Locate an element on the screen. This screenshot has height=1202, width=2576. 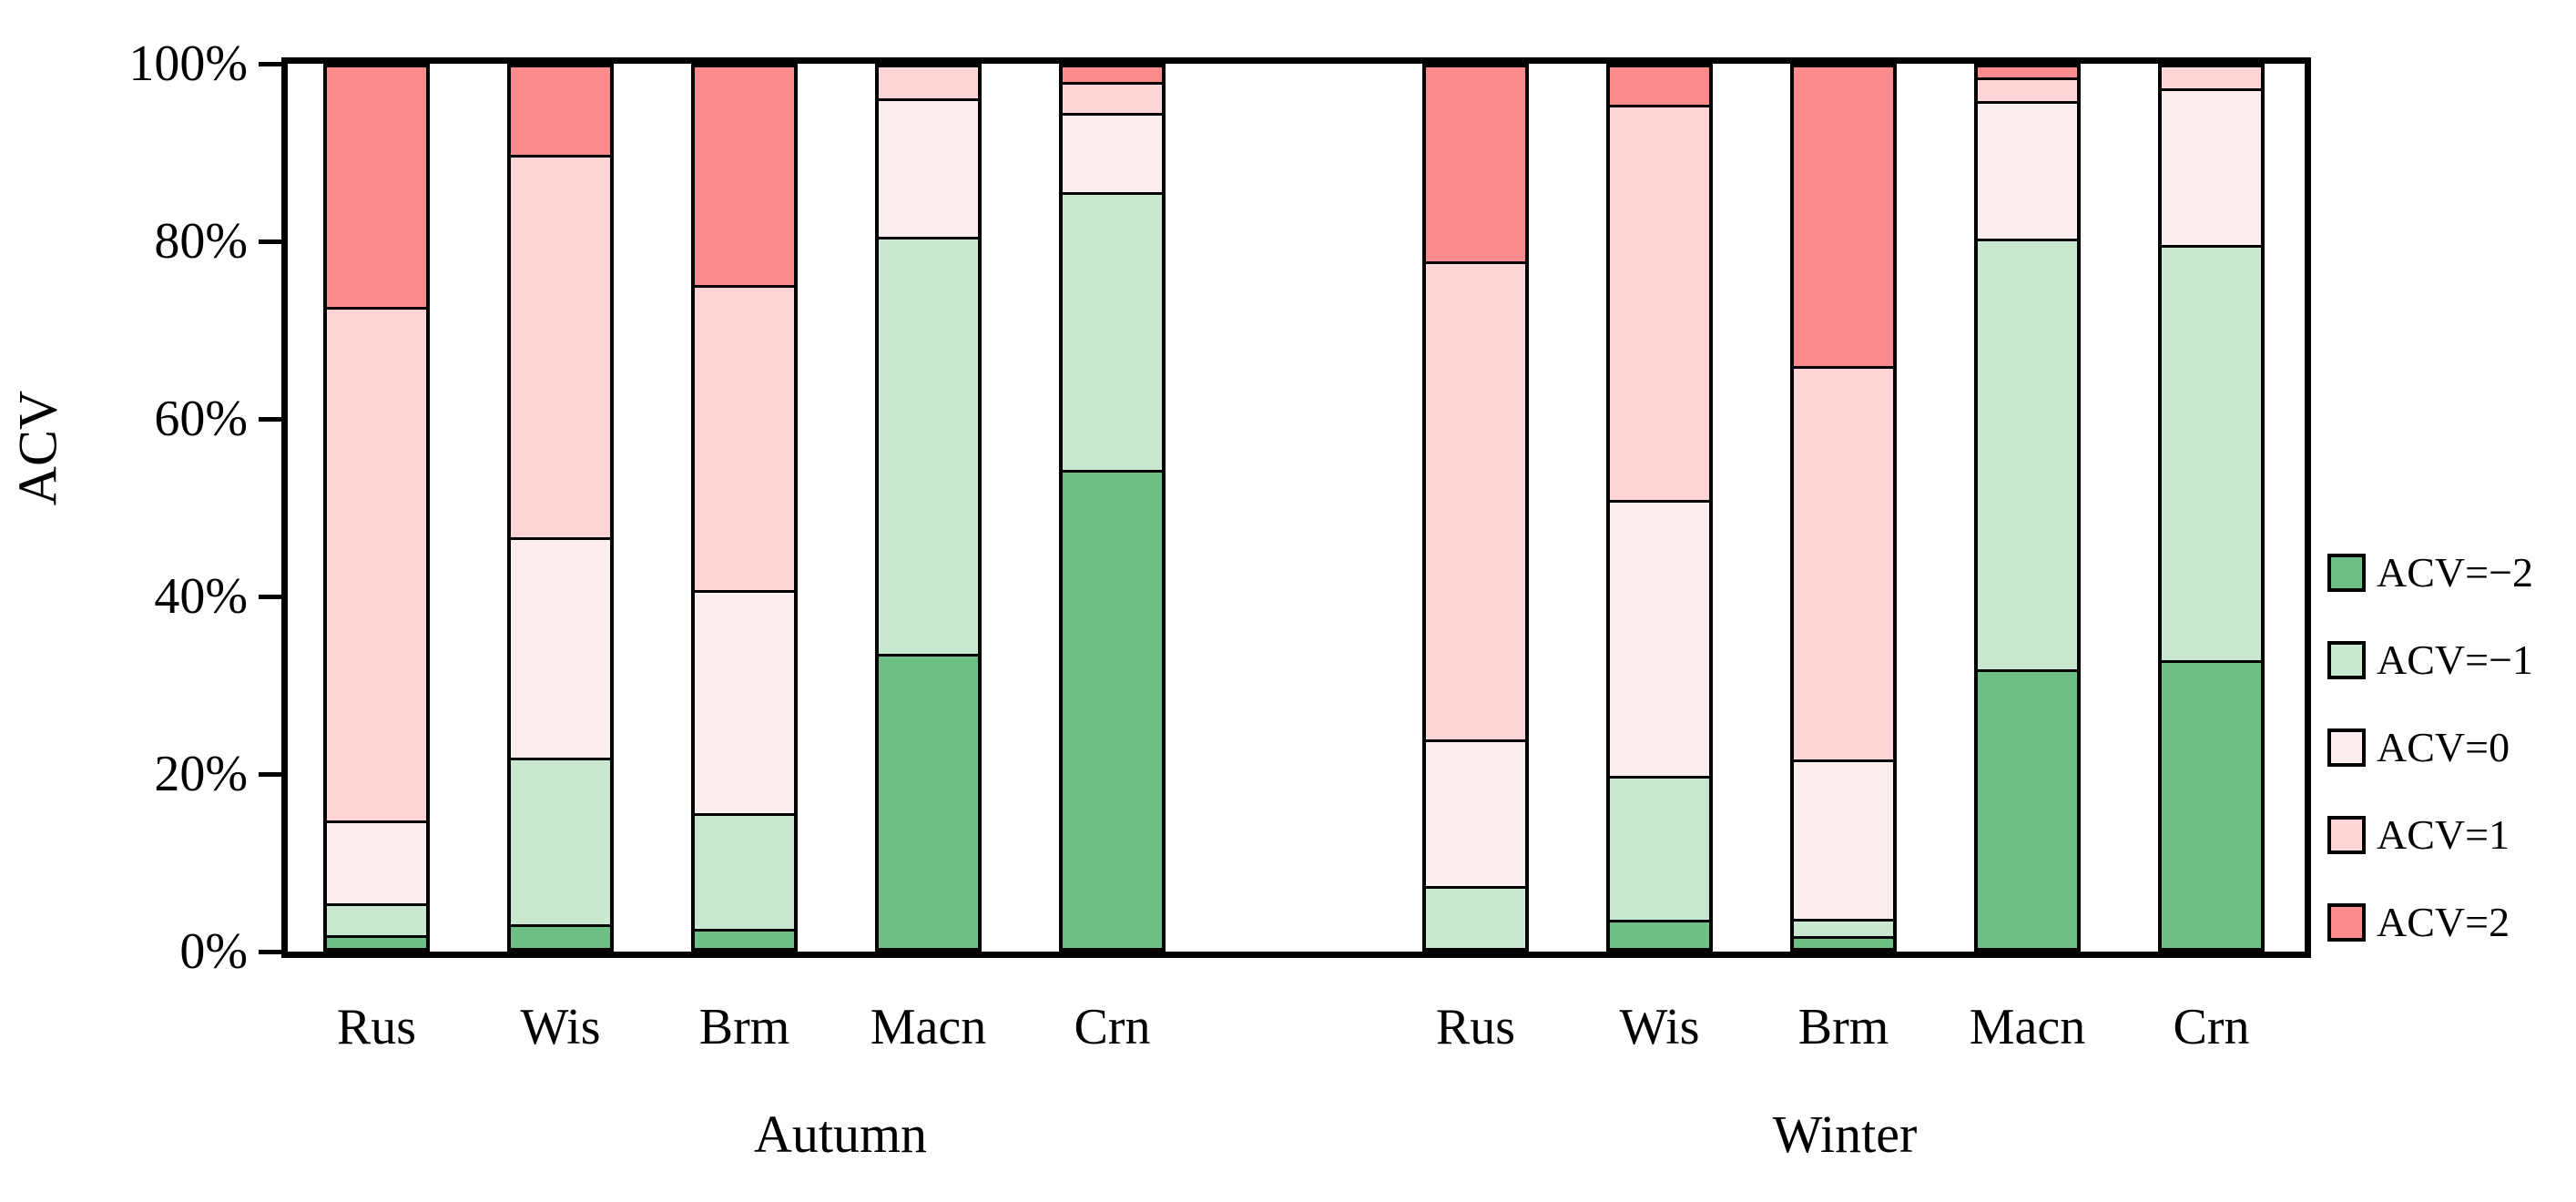
bar-winter-brm is located at coordinates (1843, 508).